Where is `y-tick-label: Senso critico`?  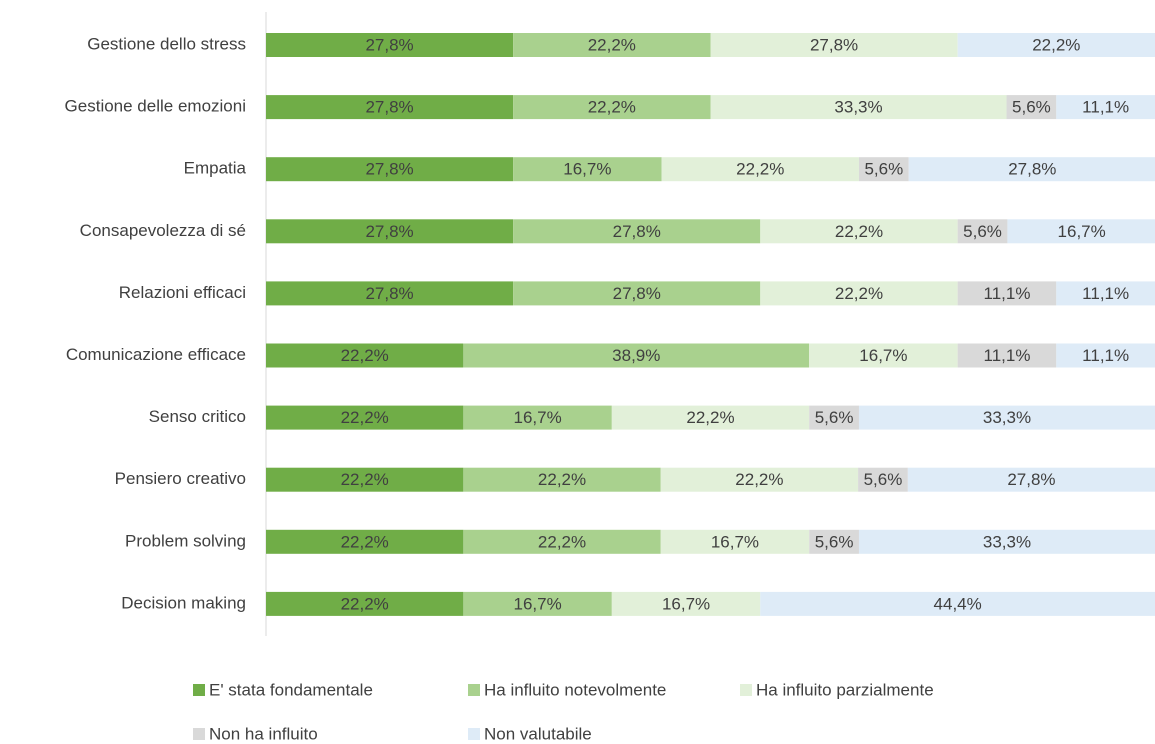 y-tick-label: Senso critico is located at coordinates (197, 416).